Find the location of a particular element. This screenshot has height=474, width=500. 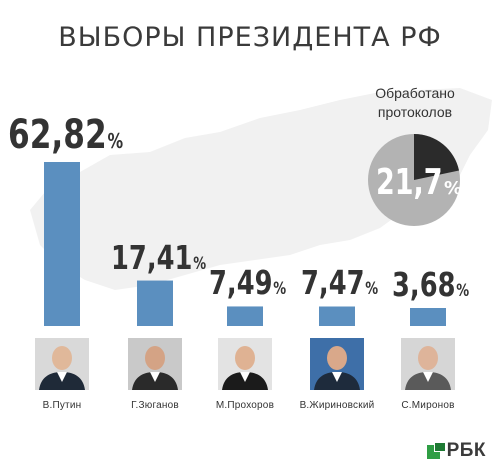

candidate-name: С.Миронов is located at coordinates (428, 405).